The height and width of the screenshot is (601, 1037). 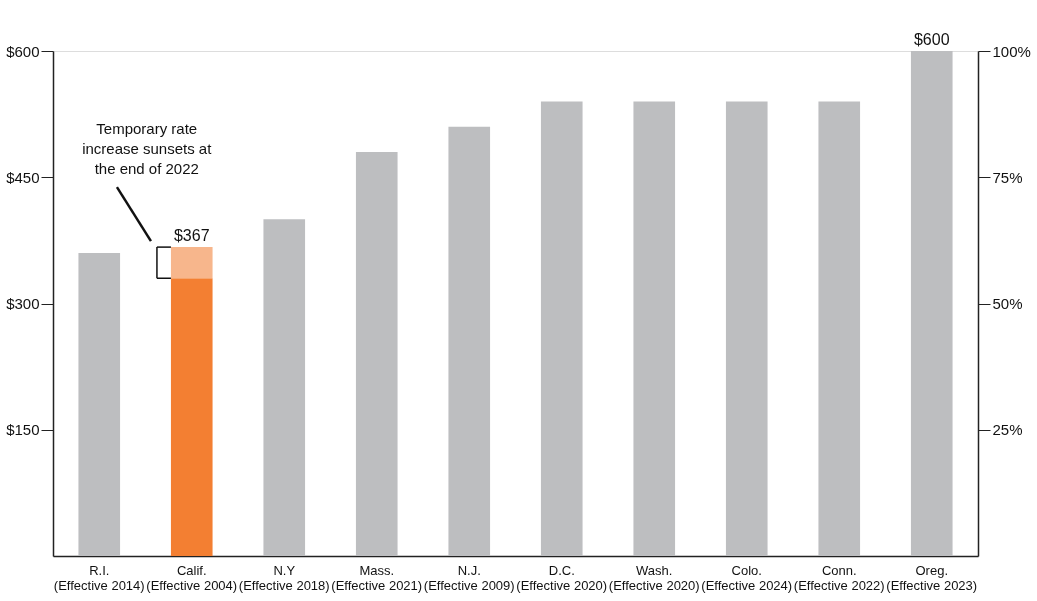 What do you see at coordinates (191, 236) in the screenshot?
I see `total-label: $367` at bounding box center [191, 236].